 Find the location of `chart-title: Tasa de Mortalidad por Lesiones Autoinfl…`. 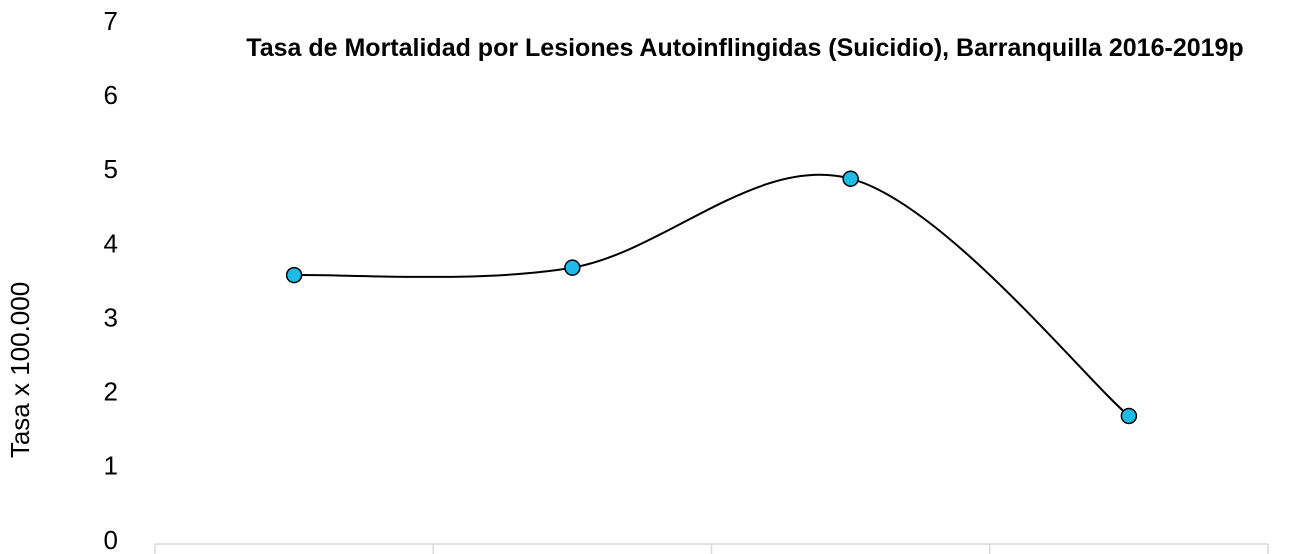

chart-title: Tasa de Mortalidad por Lesiones Autoinfl… is located at coordinates (745, 48).